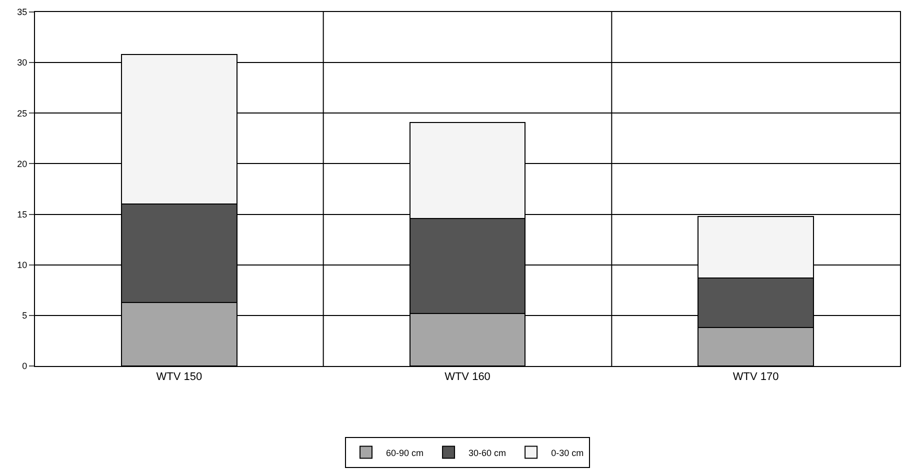 This screenshot has height=476, width=908. What do you see at coordinates (22, 214) in the screenshot?
I see `y-tick-label: 15` at bounding box center [22, 214].